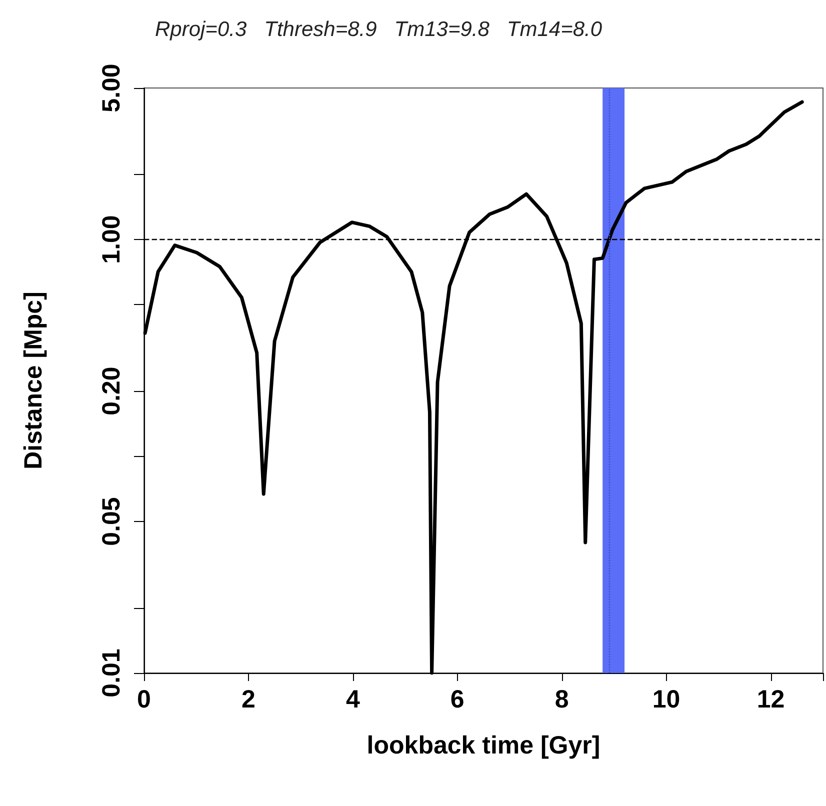 The image size is (826, 806). Describe the element at coordinates (112, 239) in the screenshot. I see `y-tick-label: 1.00` at that location.